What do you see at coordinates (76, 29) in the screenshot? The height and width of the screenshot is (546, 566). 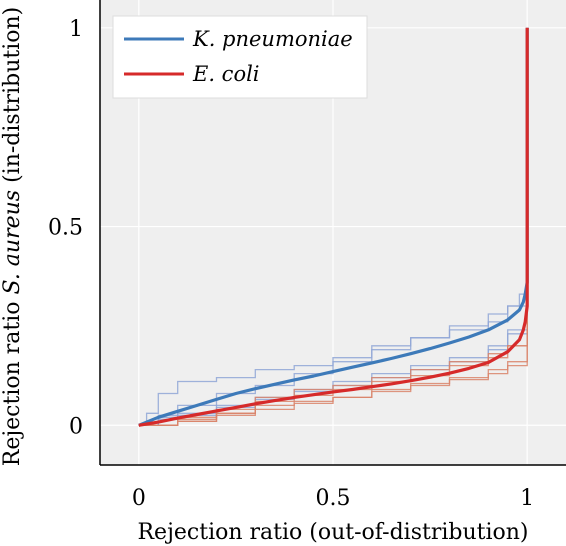 I see `y-tick-label: 1` at bounding box center [76, 29].